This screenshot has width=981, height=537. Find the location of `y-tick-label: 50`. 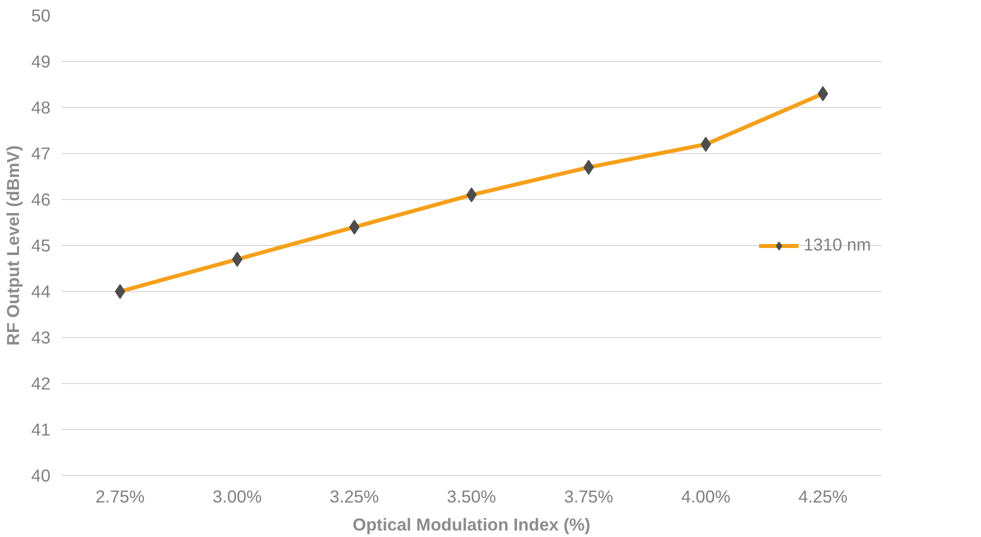

y-tick-label: 50 is located at coordinates (41, 16).